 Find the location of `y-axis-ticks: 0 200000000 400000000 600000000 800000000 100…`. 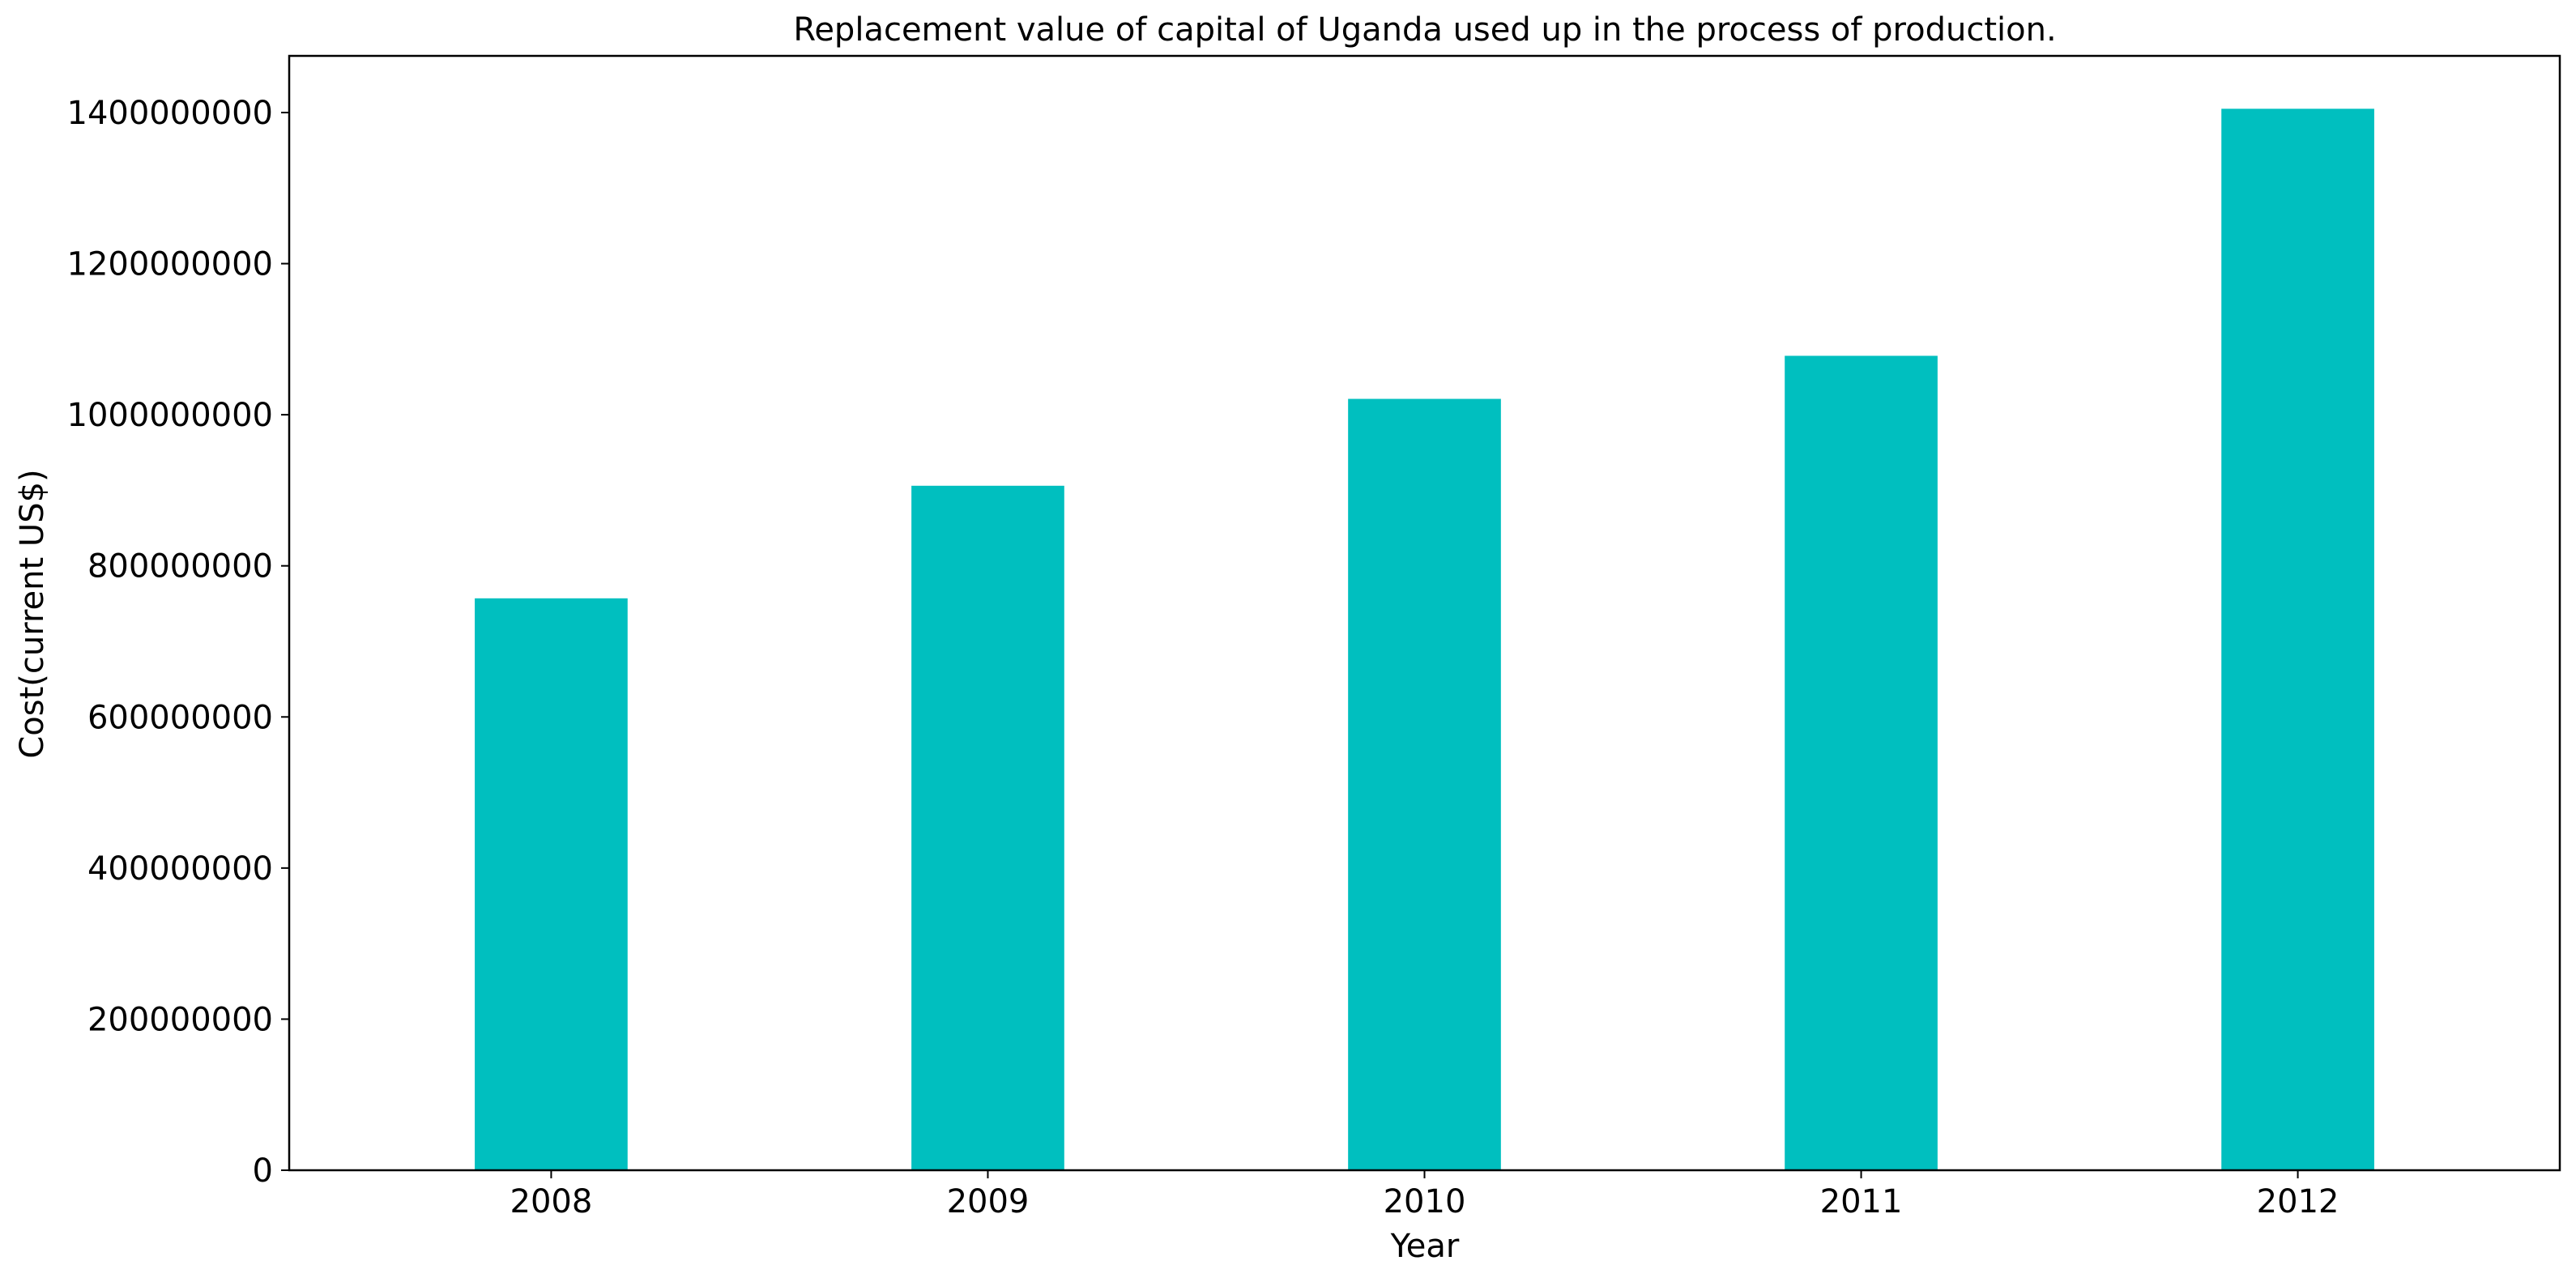

y-axis-ticks: 0 200000000 400000000 600000000 800000000 100… is located at coordinates (178, 642).